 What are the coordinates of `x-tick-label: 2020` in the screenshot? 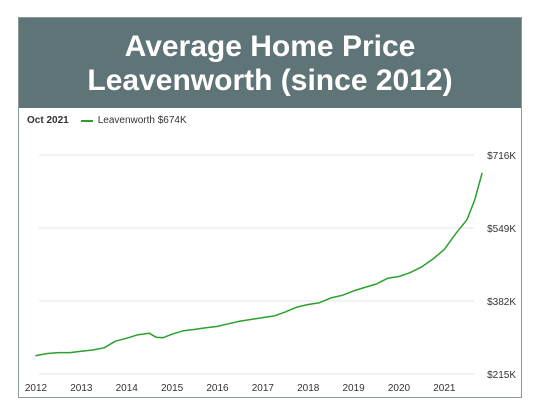 It's located at (399, 388).